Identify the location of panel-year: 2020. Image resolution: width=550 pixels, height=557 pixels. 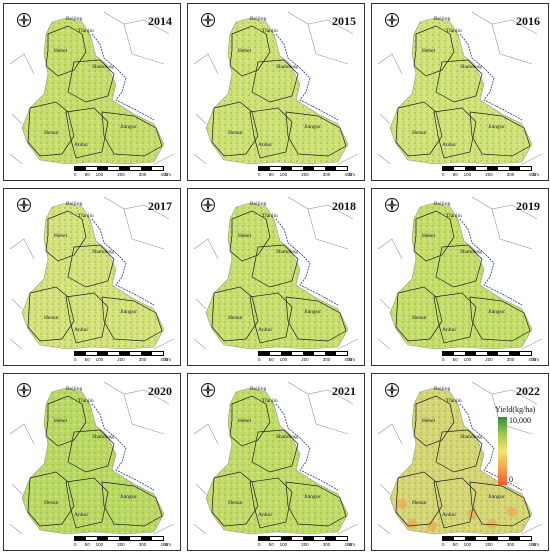
(160, 391).